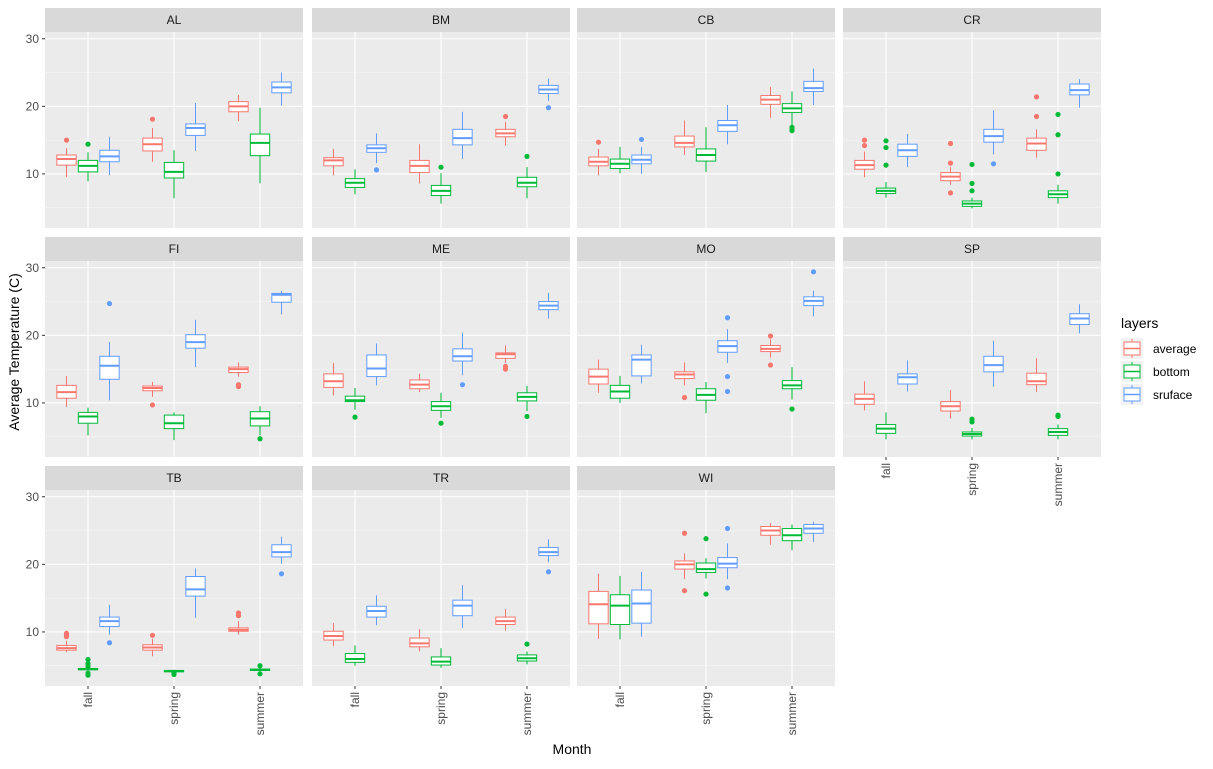 Image resolution: width=1213 pixels, height=769 pixels. Describe the element at coordinates (174, 20) in the screenshot. I see `facet-strip-label: AL` at that location.